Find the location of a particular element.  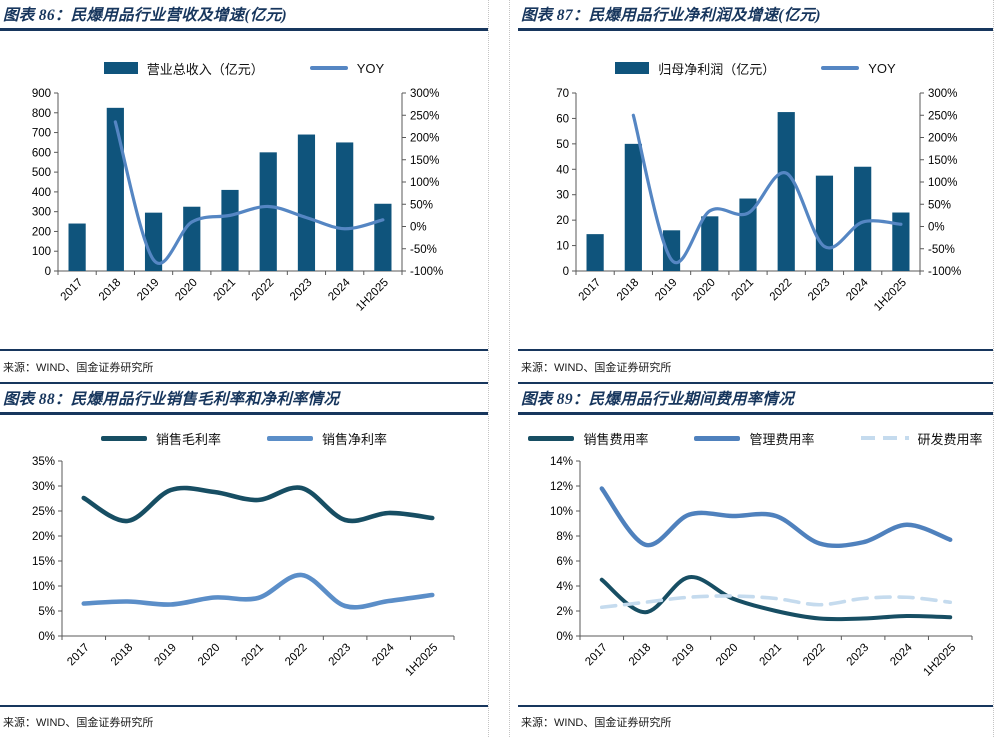

legend-item: 营业总收入（亿元） is located at coordinates (183, 68).